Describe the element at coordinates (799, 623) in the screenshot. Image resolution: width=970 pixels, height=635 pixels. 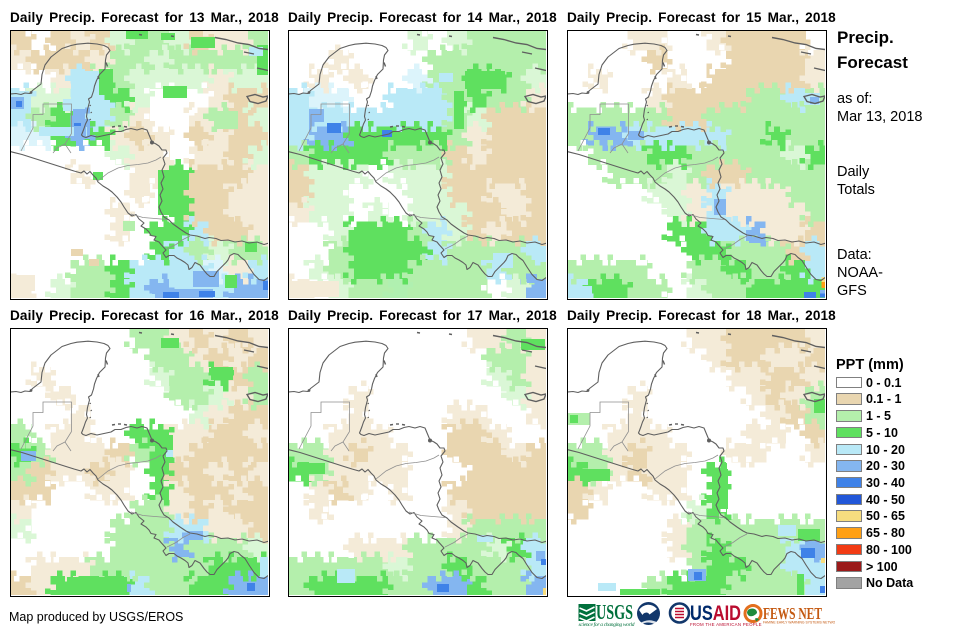
I see `svg-text:FAMINE EARLY WARNING SYSTEMS N: FAMINE EARLY WARNING SYSTEMS NETWORK` at that location.